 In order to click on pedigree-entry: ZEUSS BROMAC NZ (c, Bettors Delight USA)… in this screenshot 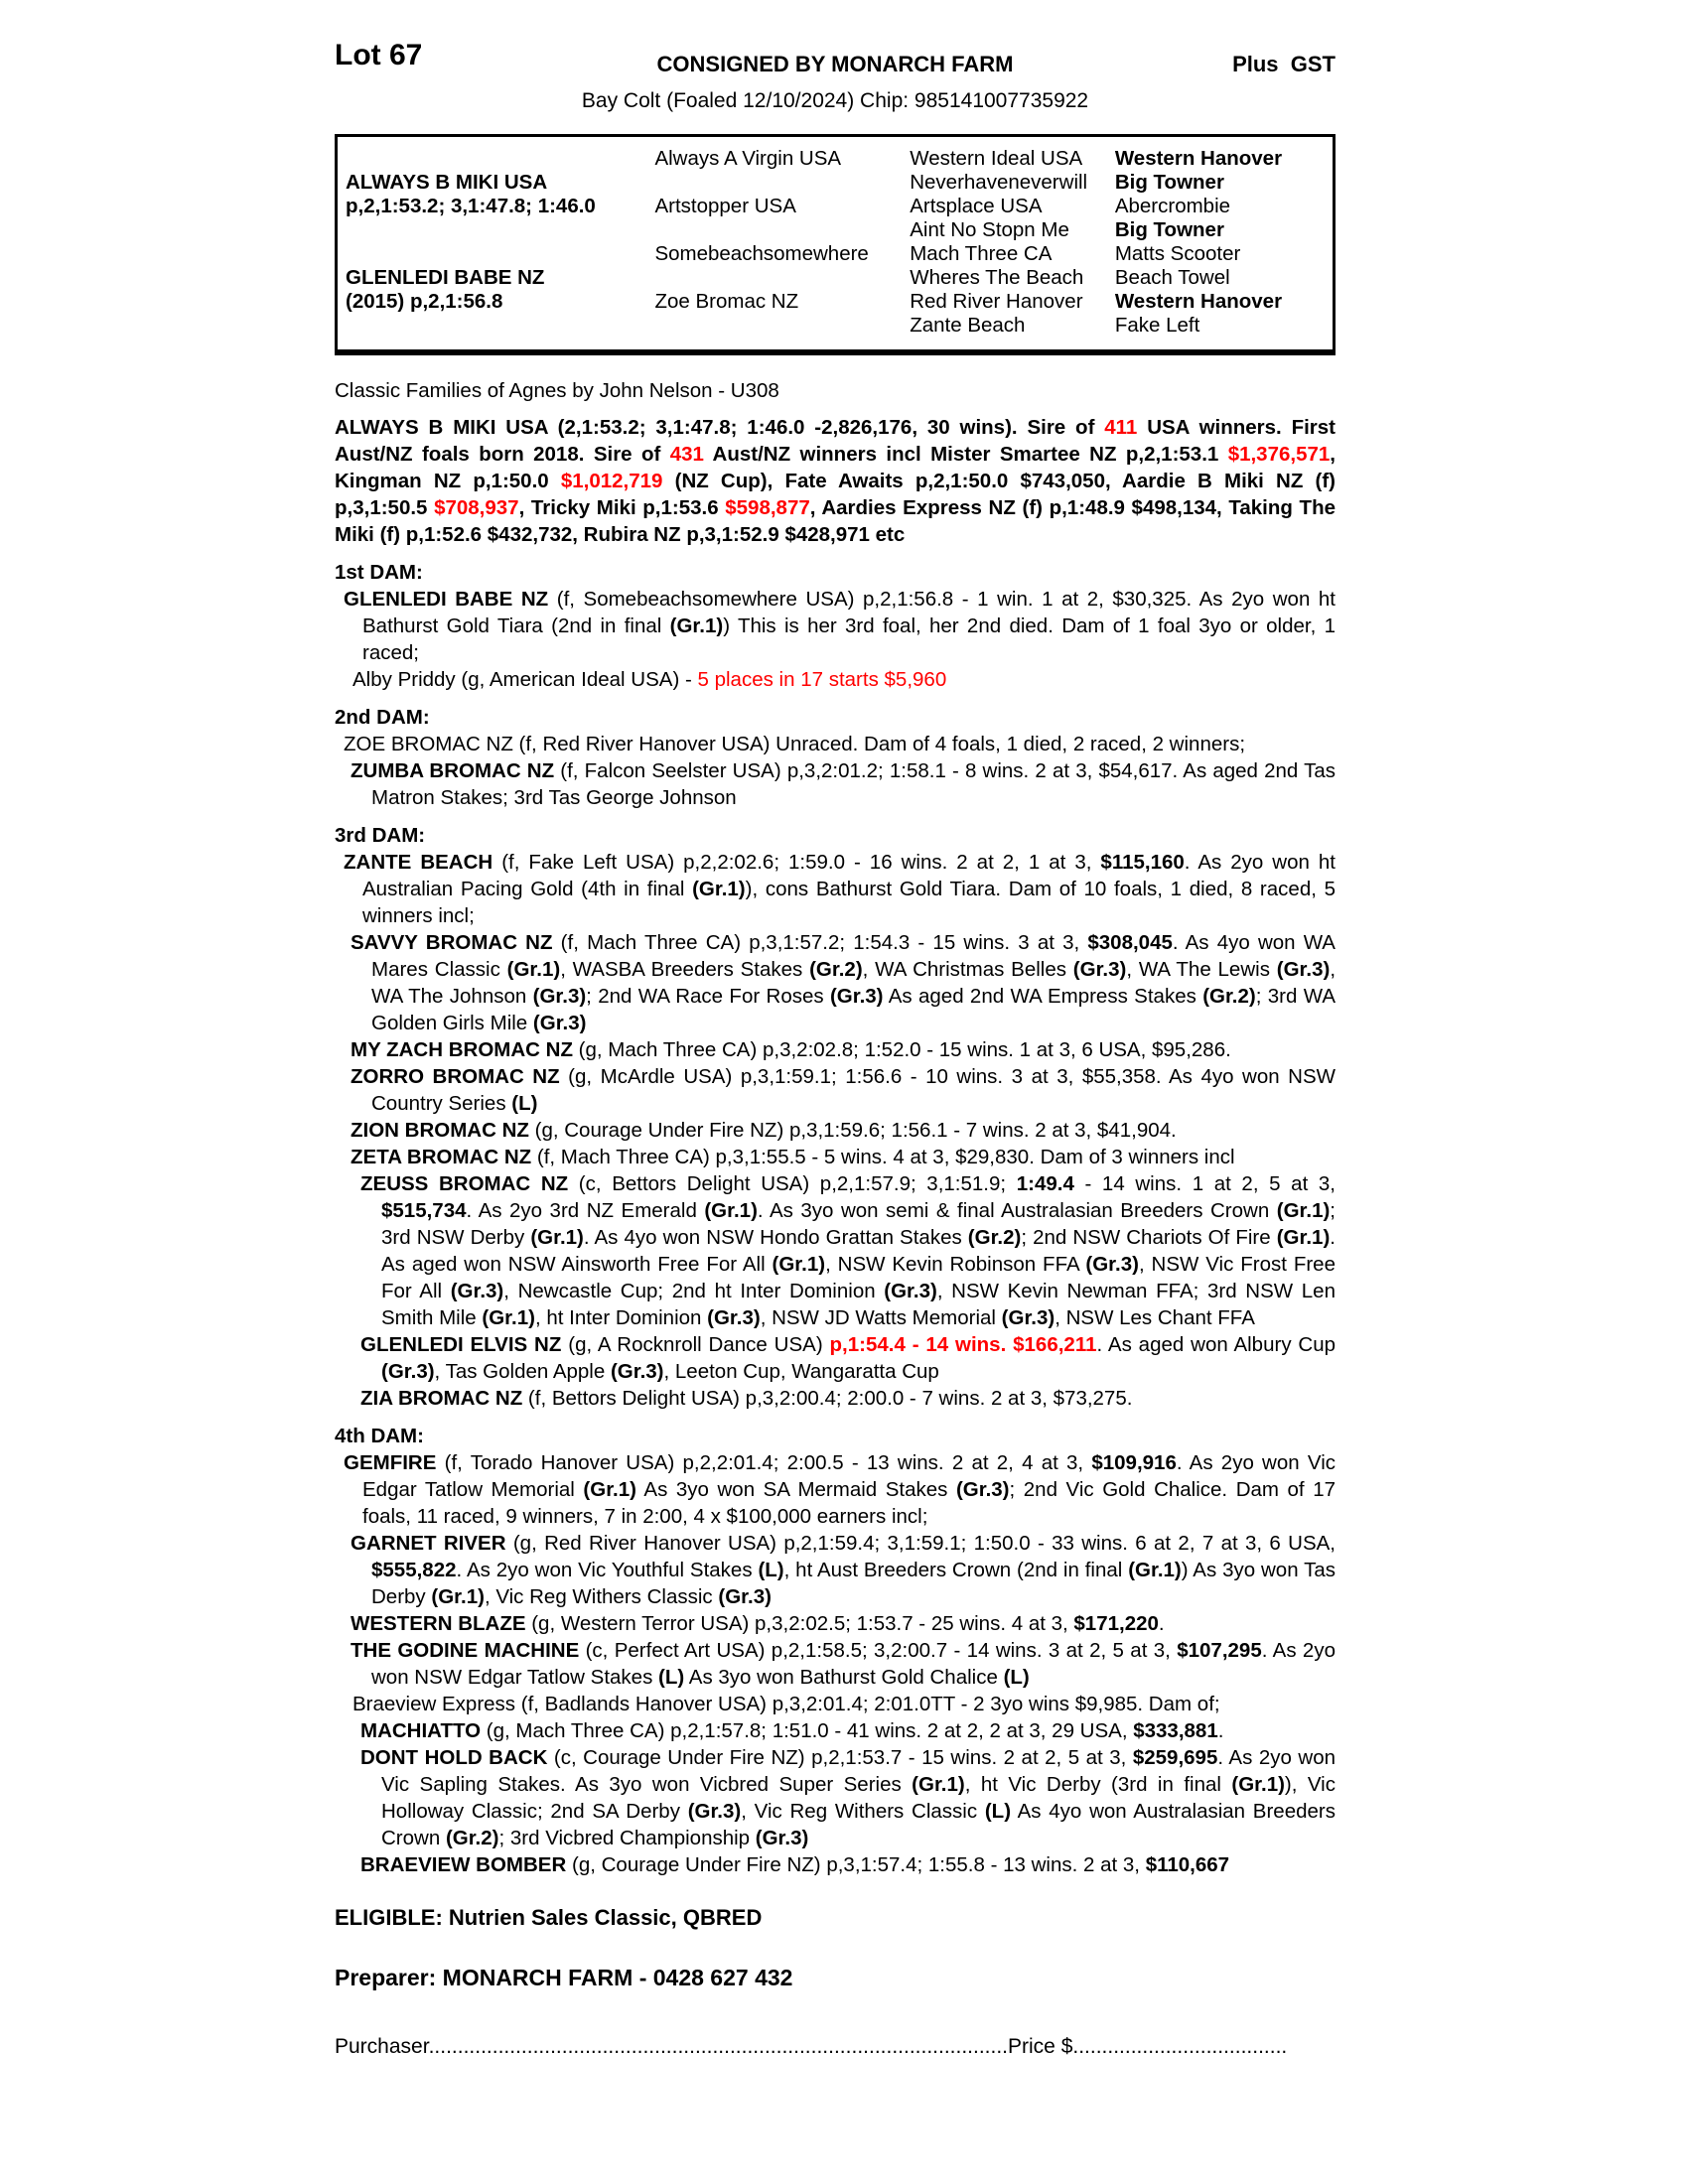, I will do `click(835, 1250)`.